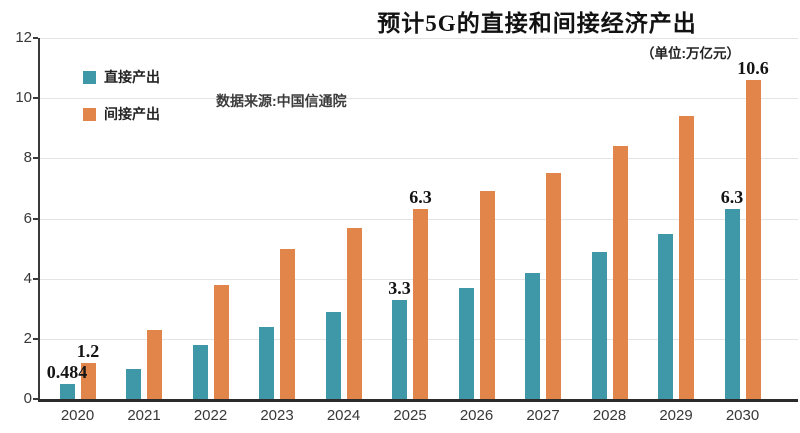  I want to click on bar-indirect-2021, so click(154, 364).